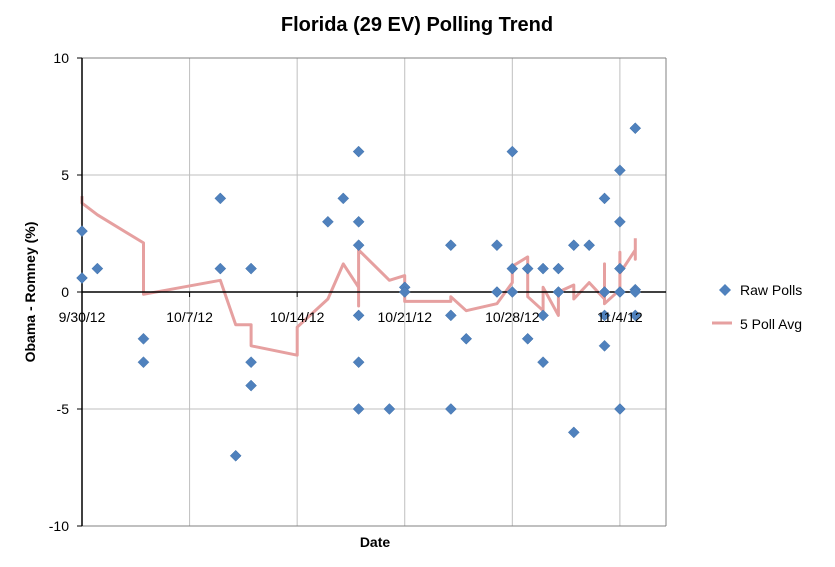 This screenshot has width=835, height=567. I want to click on legend: Raw Polls 5 Poll Avg, so click(757, 307).